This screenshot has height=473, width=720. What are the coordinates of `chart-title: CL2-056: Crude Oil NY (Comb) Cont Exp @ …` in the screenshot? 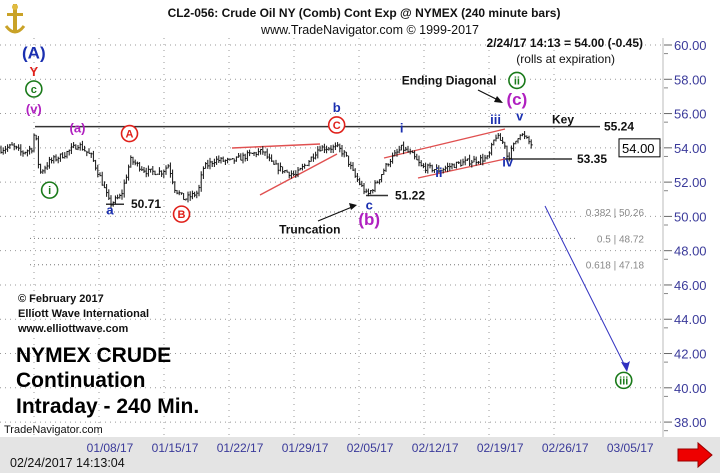 It's located at (364, 13).